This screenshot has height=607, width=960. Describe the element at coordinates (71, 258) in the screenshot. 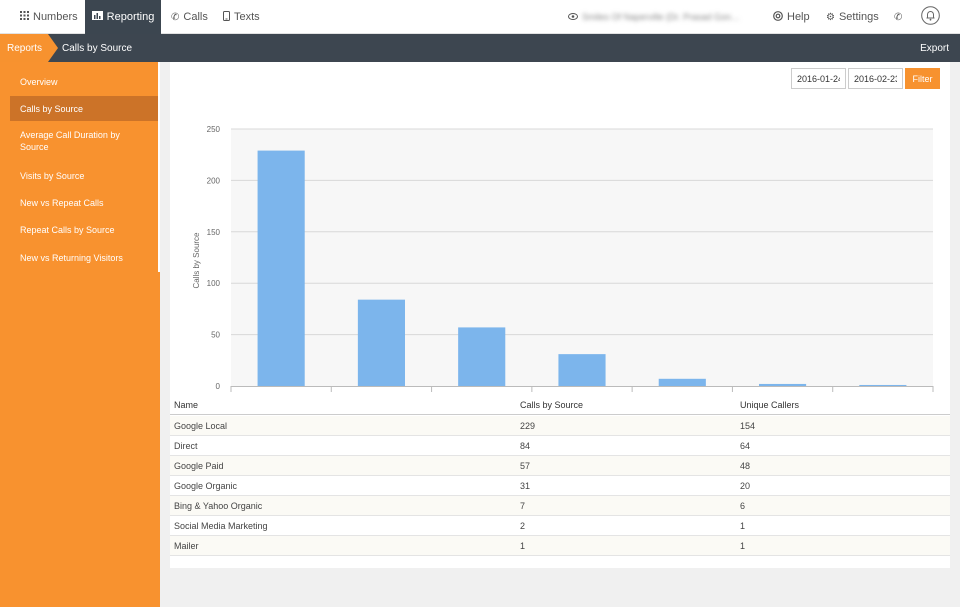

I see `sidebar-item-new-vs-returning: New vs Returning Visitors` at that location.